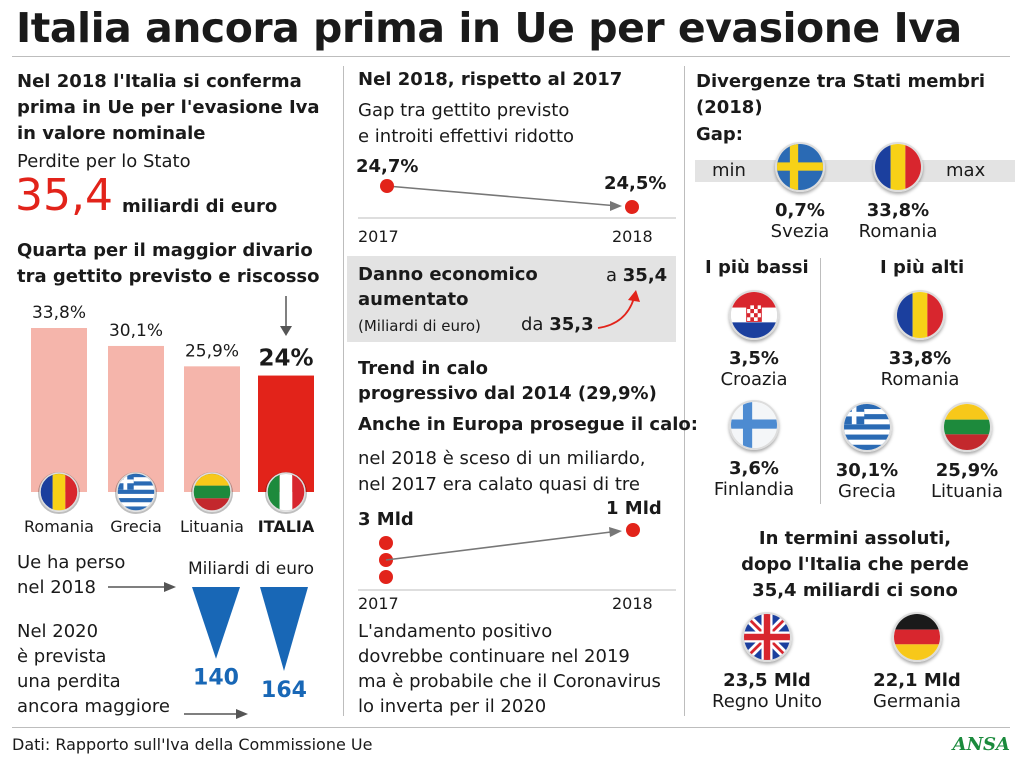 The height and width of the screenshot is (764, 1024). Describe the element at coordinates (378, 236) in the screenshot. I see `gap-x-tick: 2017` at that location.